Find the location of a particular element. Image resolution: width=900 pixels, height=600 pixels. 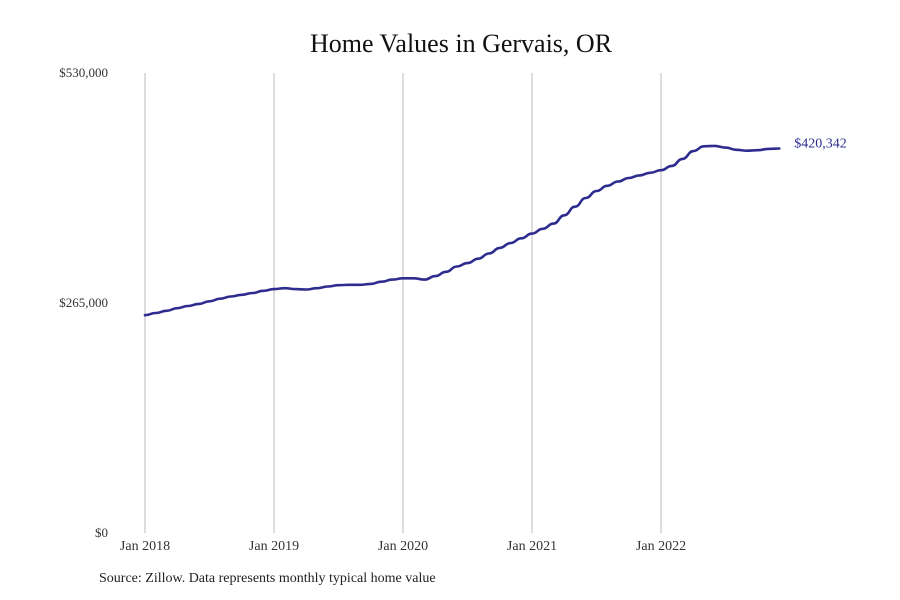

y-axis-ticks: $530,000 $265,000 $0 is located at coordinates (83, 302).